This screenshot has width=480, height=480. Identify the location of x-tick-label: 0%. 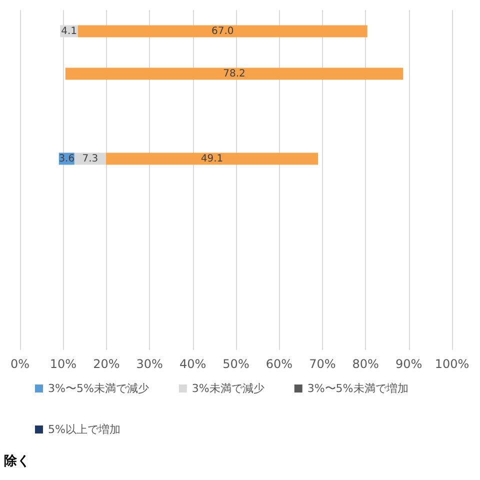
(20, 364).